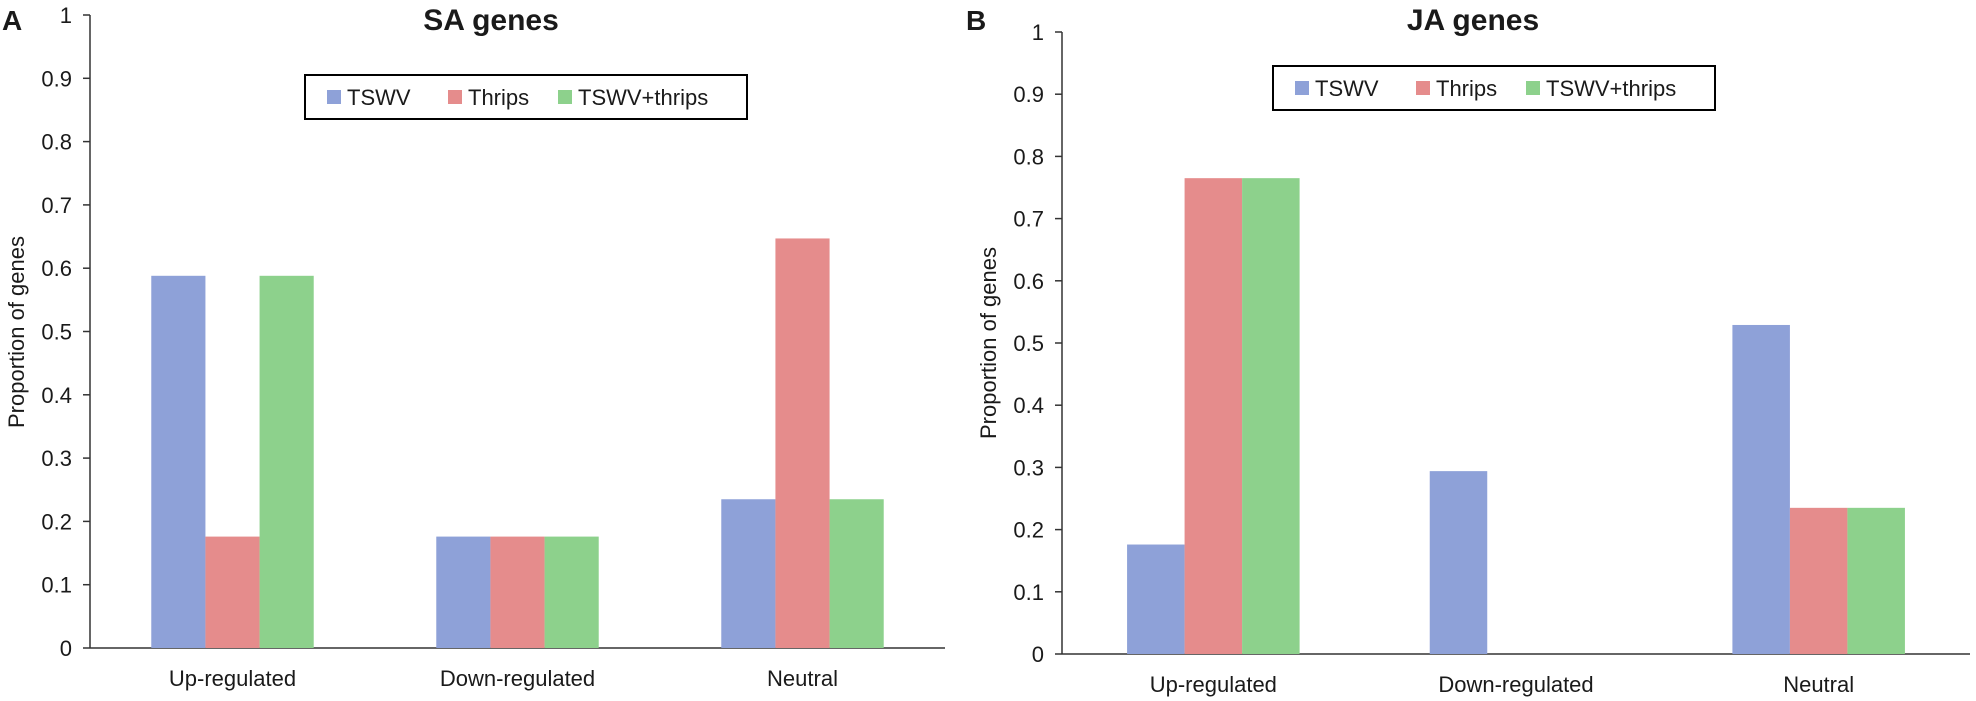  What do you see at coordinates (976, 20) in the screenshot?
I see `panel-letter-b: B` at bounding box center [976, 20].